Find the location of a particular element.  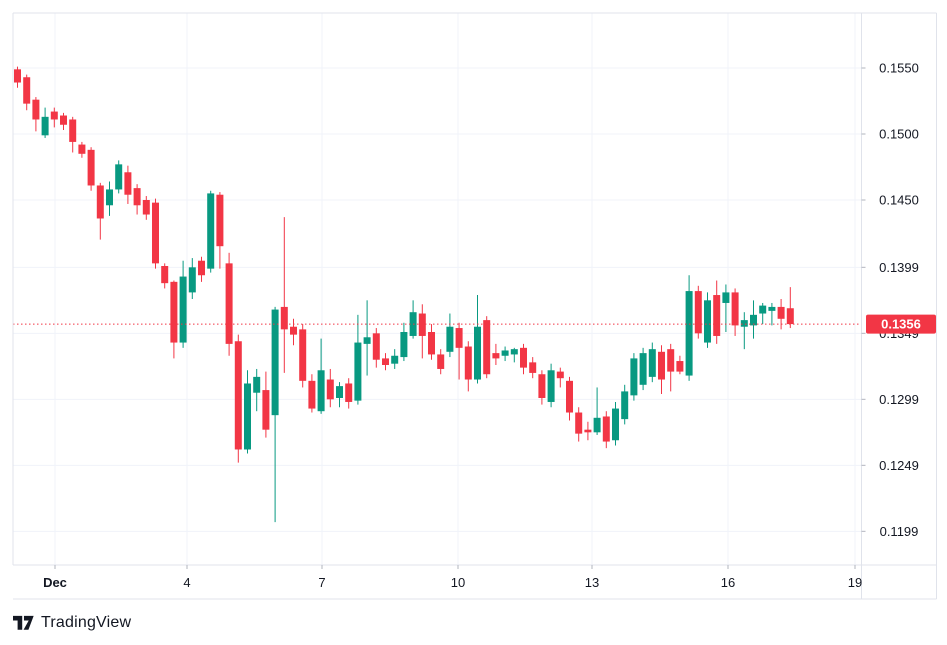

price-axis-label: 0.1299 is located at coordinates (899, 399).